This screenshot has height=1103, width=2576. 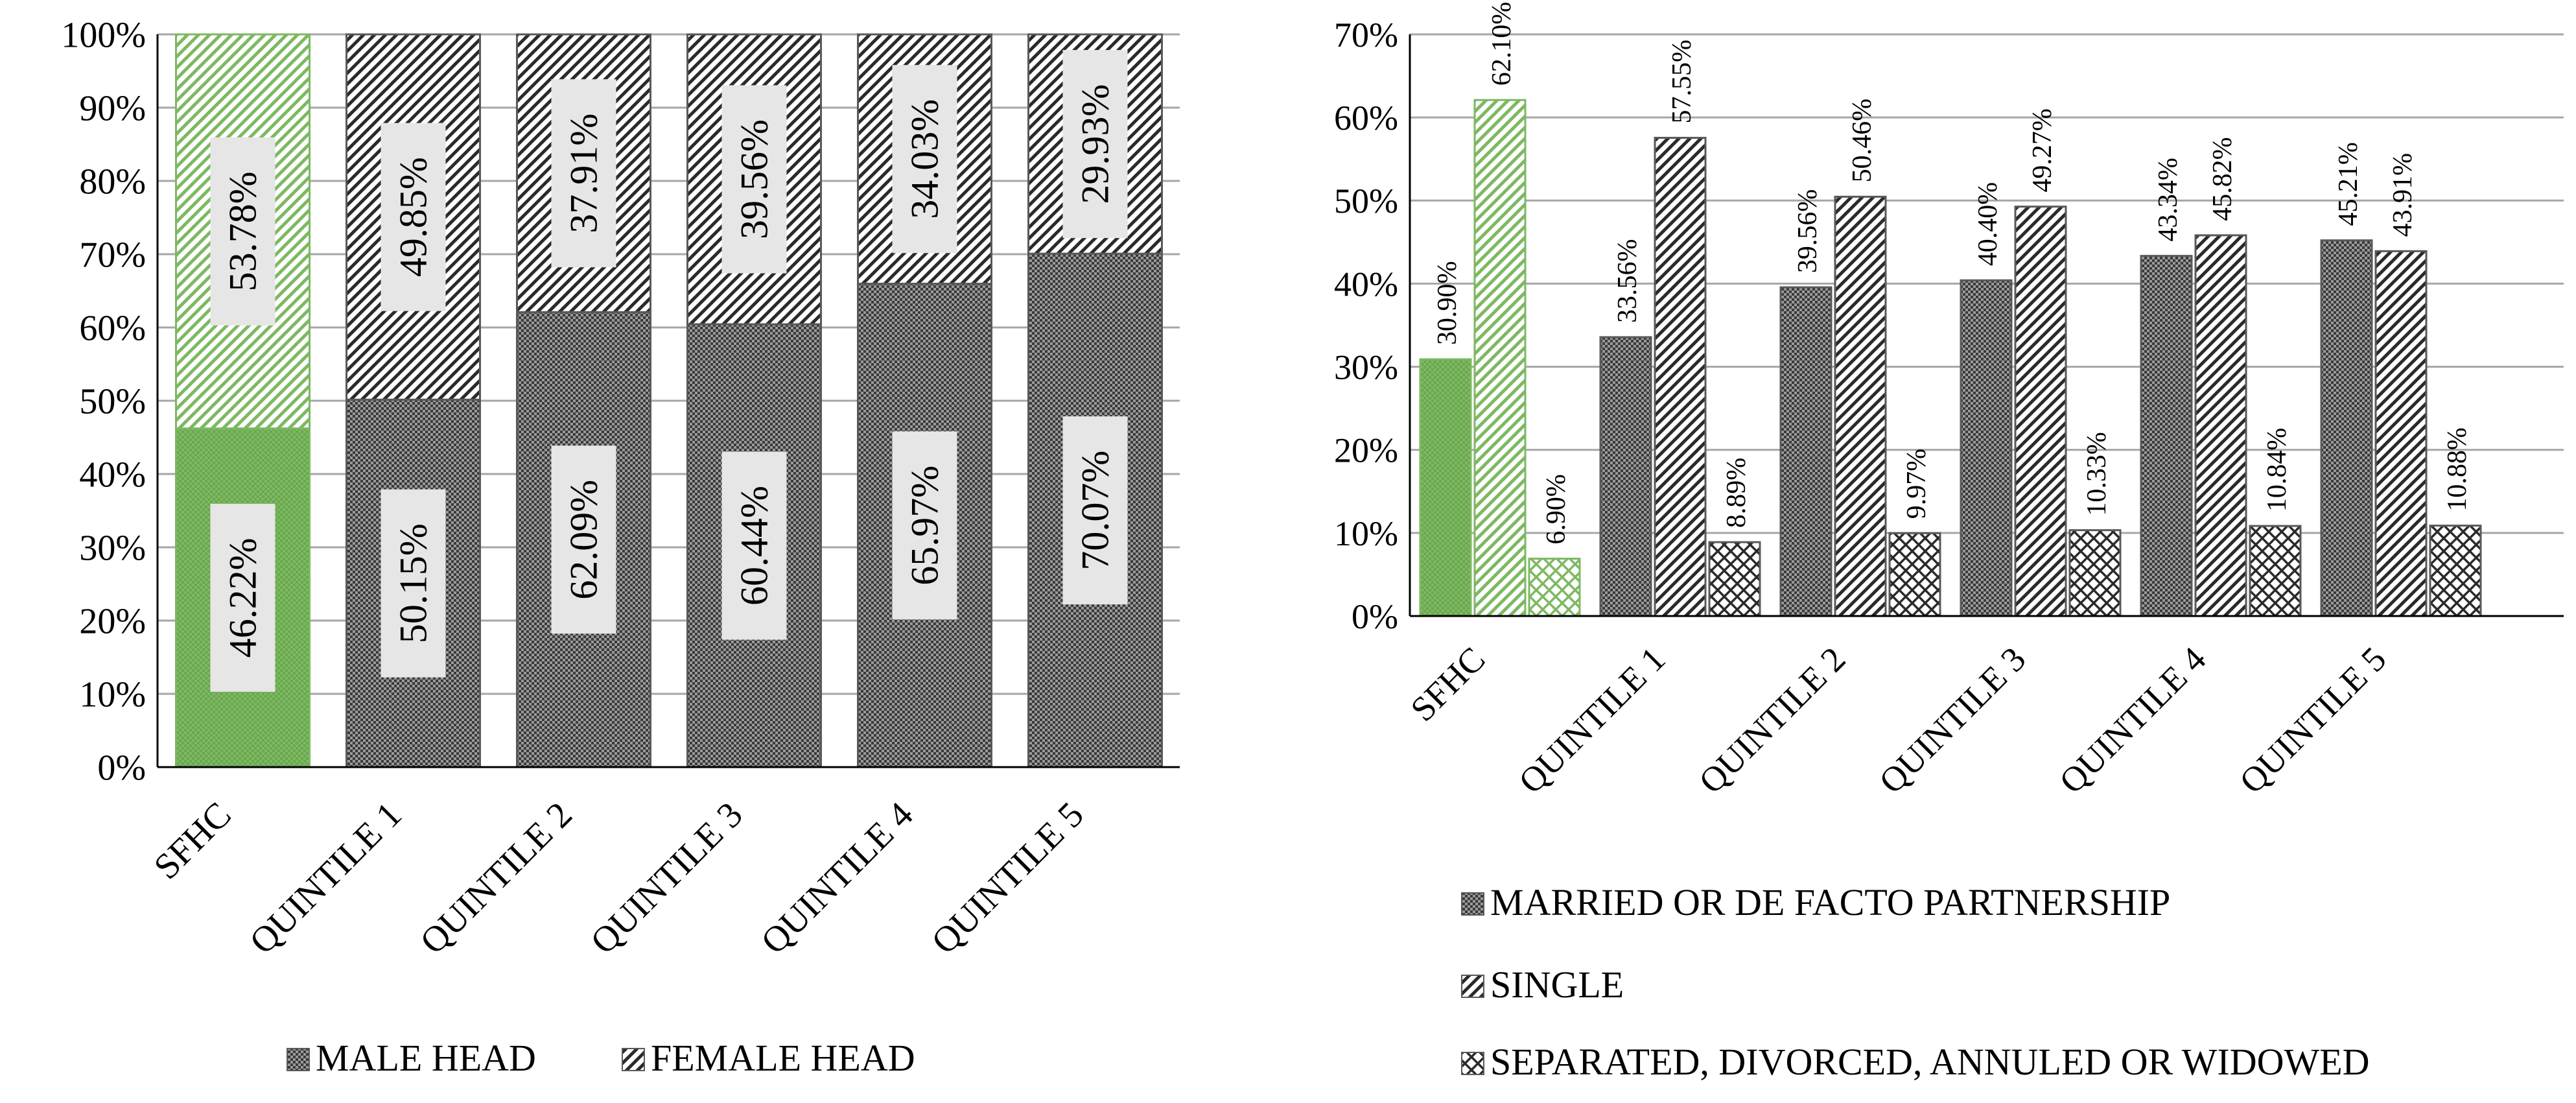 What do you see at coordinates (2348, 184) in the screenshot?
I see `data-label: 45.21%` at bounding box center [2348, 184].